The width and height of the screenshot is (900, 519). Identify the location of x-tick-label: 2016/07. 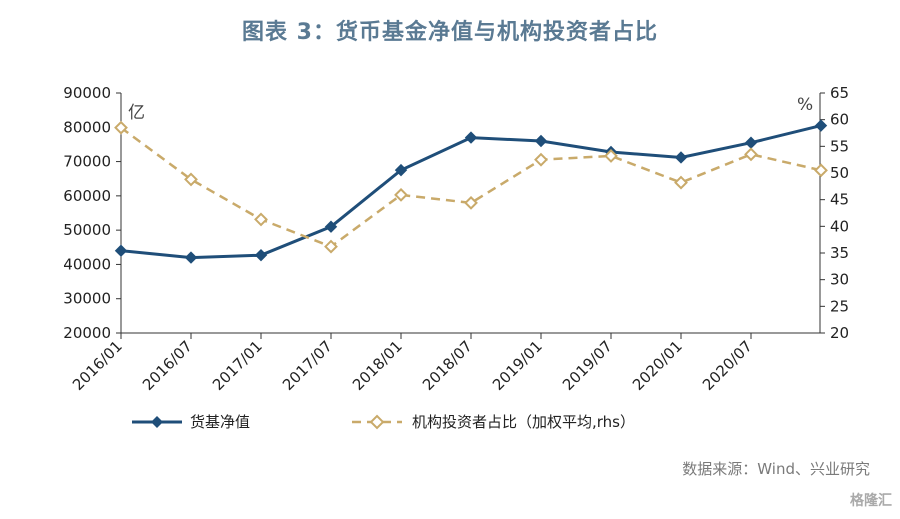
(167, 365).